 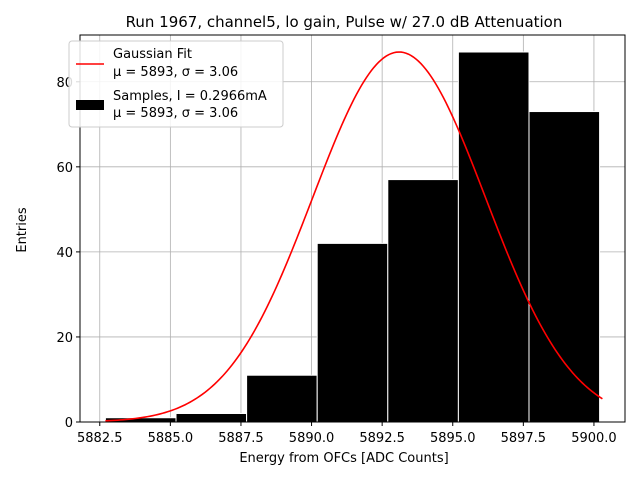 I want to click on y-tick-label: 0, so click(x=69, y=423).